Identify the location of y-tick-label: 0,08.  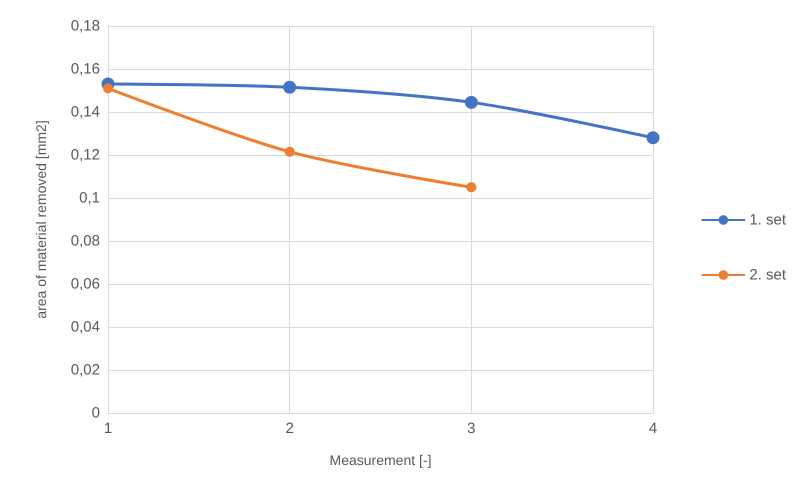
(85, 241).